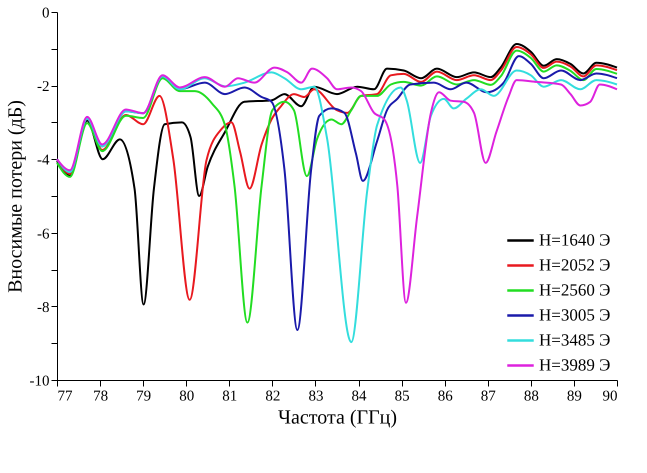  I want to click on legend-label: H=3005 Э, so click(574, 315).